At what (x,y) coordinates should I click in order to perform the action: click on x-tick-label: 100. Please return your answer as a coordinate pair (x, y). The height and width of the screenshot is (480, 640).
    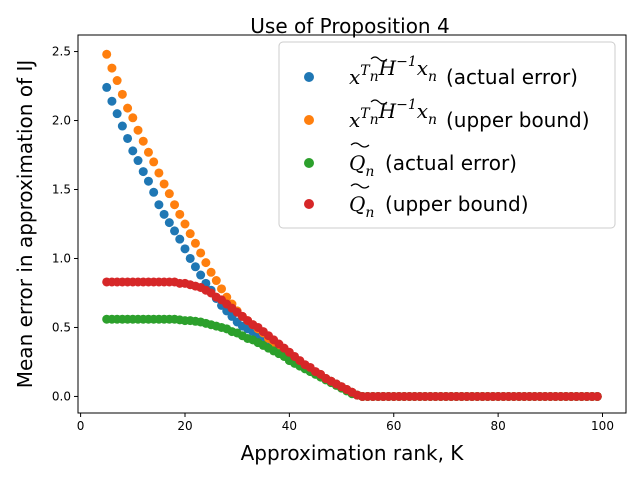
    Looking at the image, I should click on (602, 426).